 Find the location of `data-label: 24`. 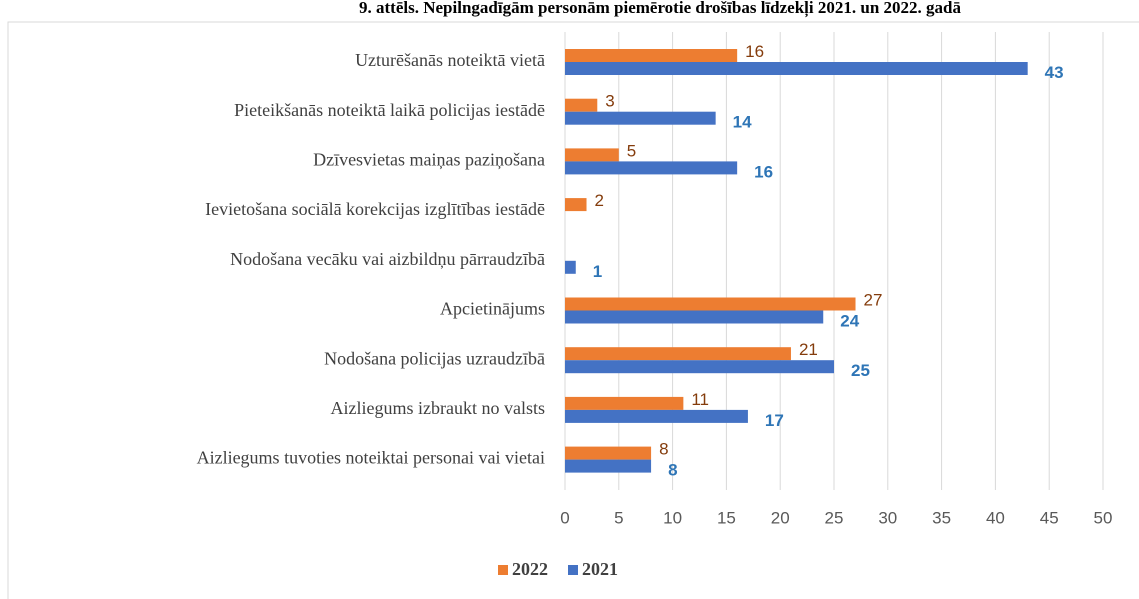

data-label: 24 is located at coordinates (849, 320).